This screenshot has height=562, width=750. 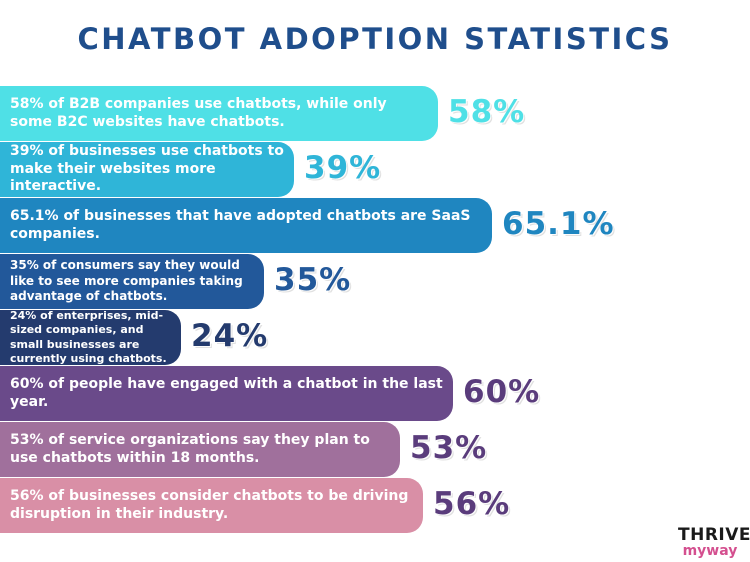 I want to click on bar-5-value-label: 24%, so click(x=230, y=336).